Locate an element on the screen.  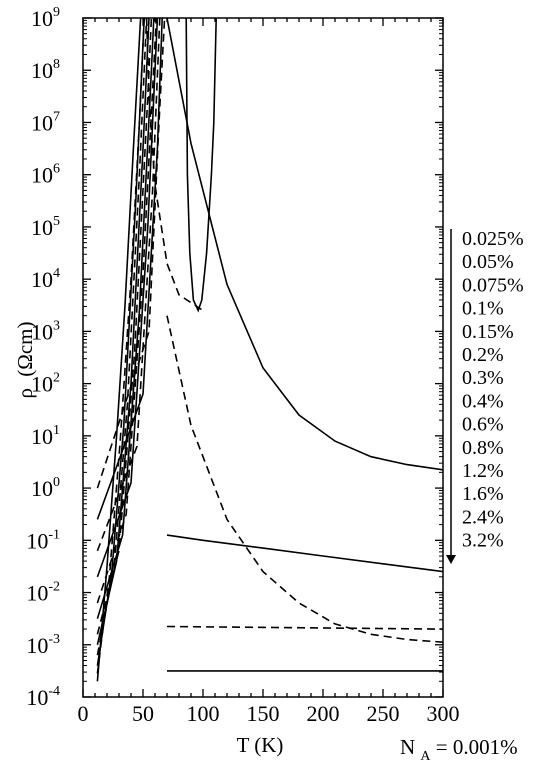
x-tick-label: 50 is located at coordinates (143, 713).